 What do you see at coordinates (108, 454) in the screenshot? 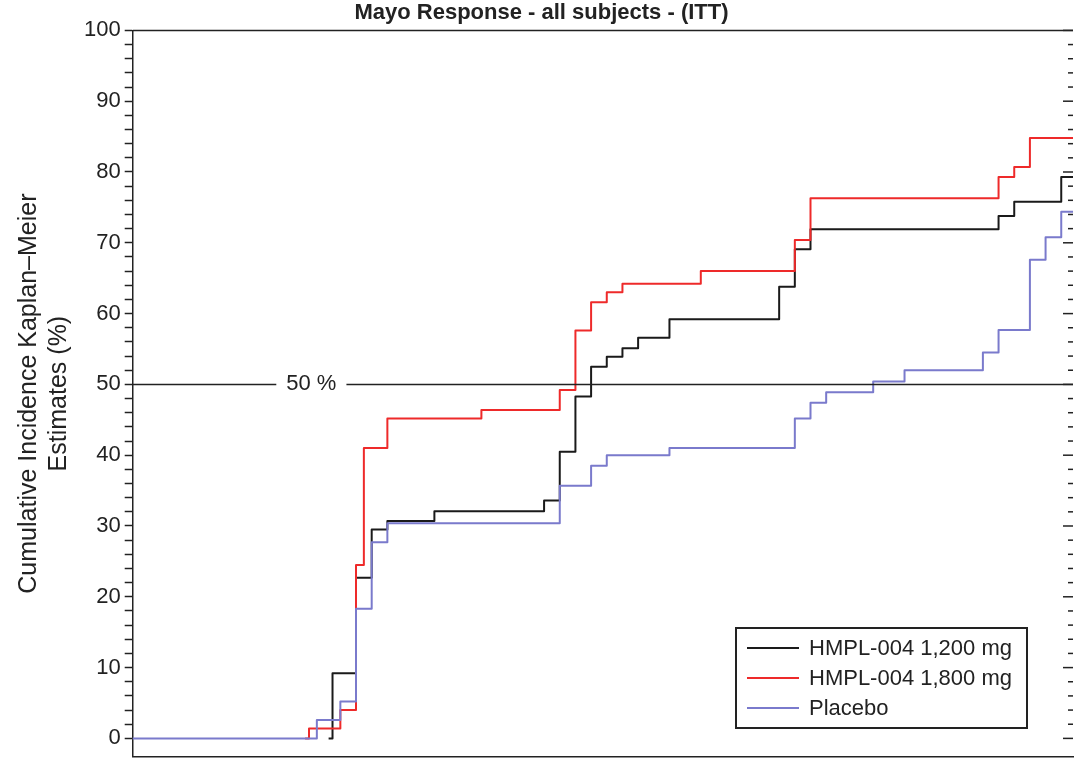
I see `y-tick-label: 40` at bounding box center [108, 454].